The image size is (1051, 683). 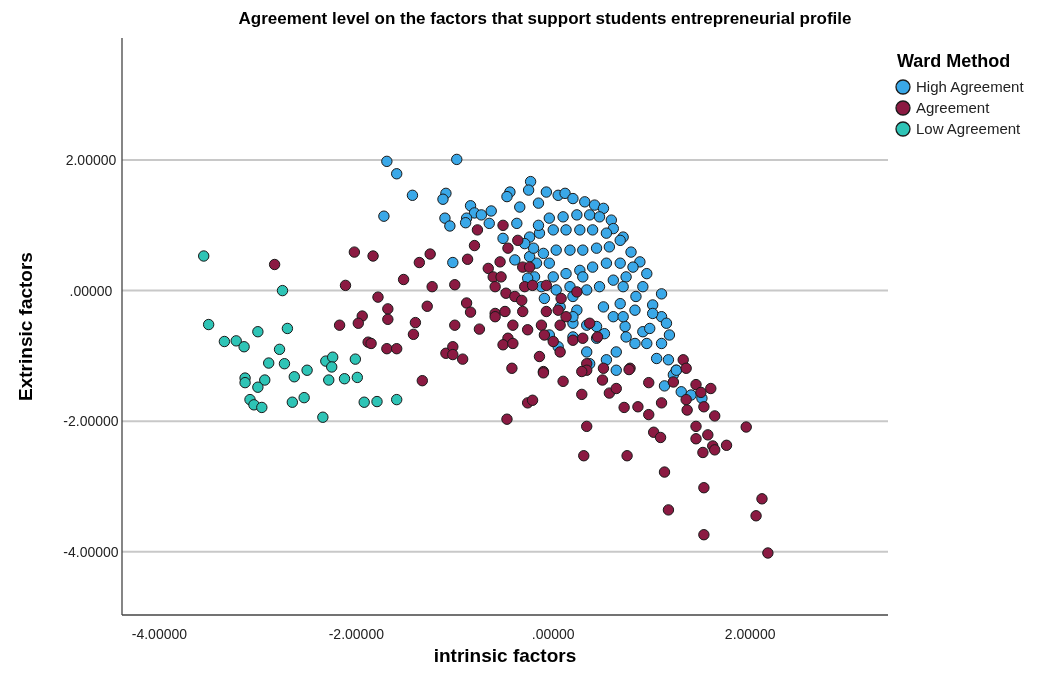 What do you see at coordinates (91, 160) in the screenshot?
I see `y-tick-label: 2.00000` at bounding box center [91, 160].